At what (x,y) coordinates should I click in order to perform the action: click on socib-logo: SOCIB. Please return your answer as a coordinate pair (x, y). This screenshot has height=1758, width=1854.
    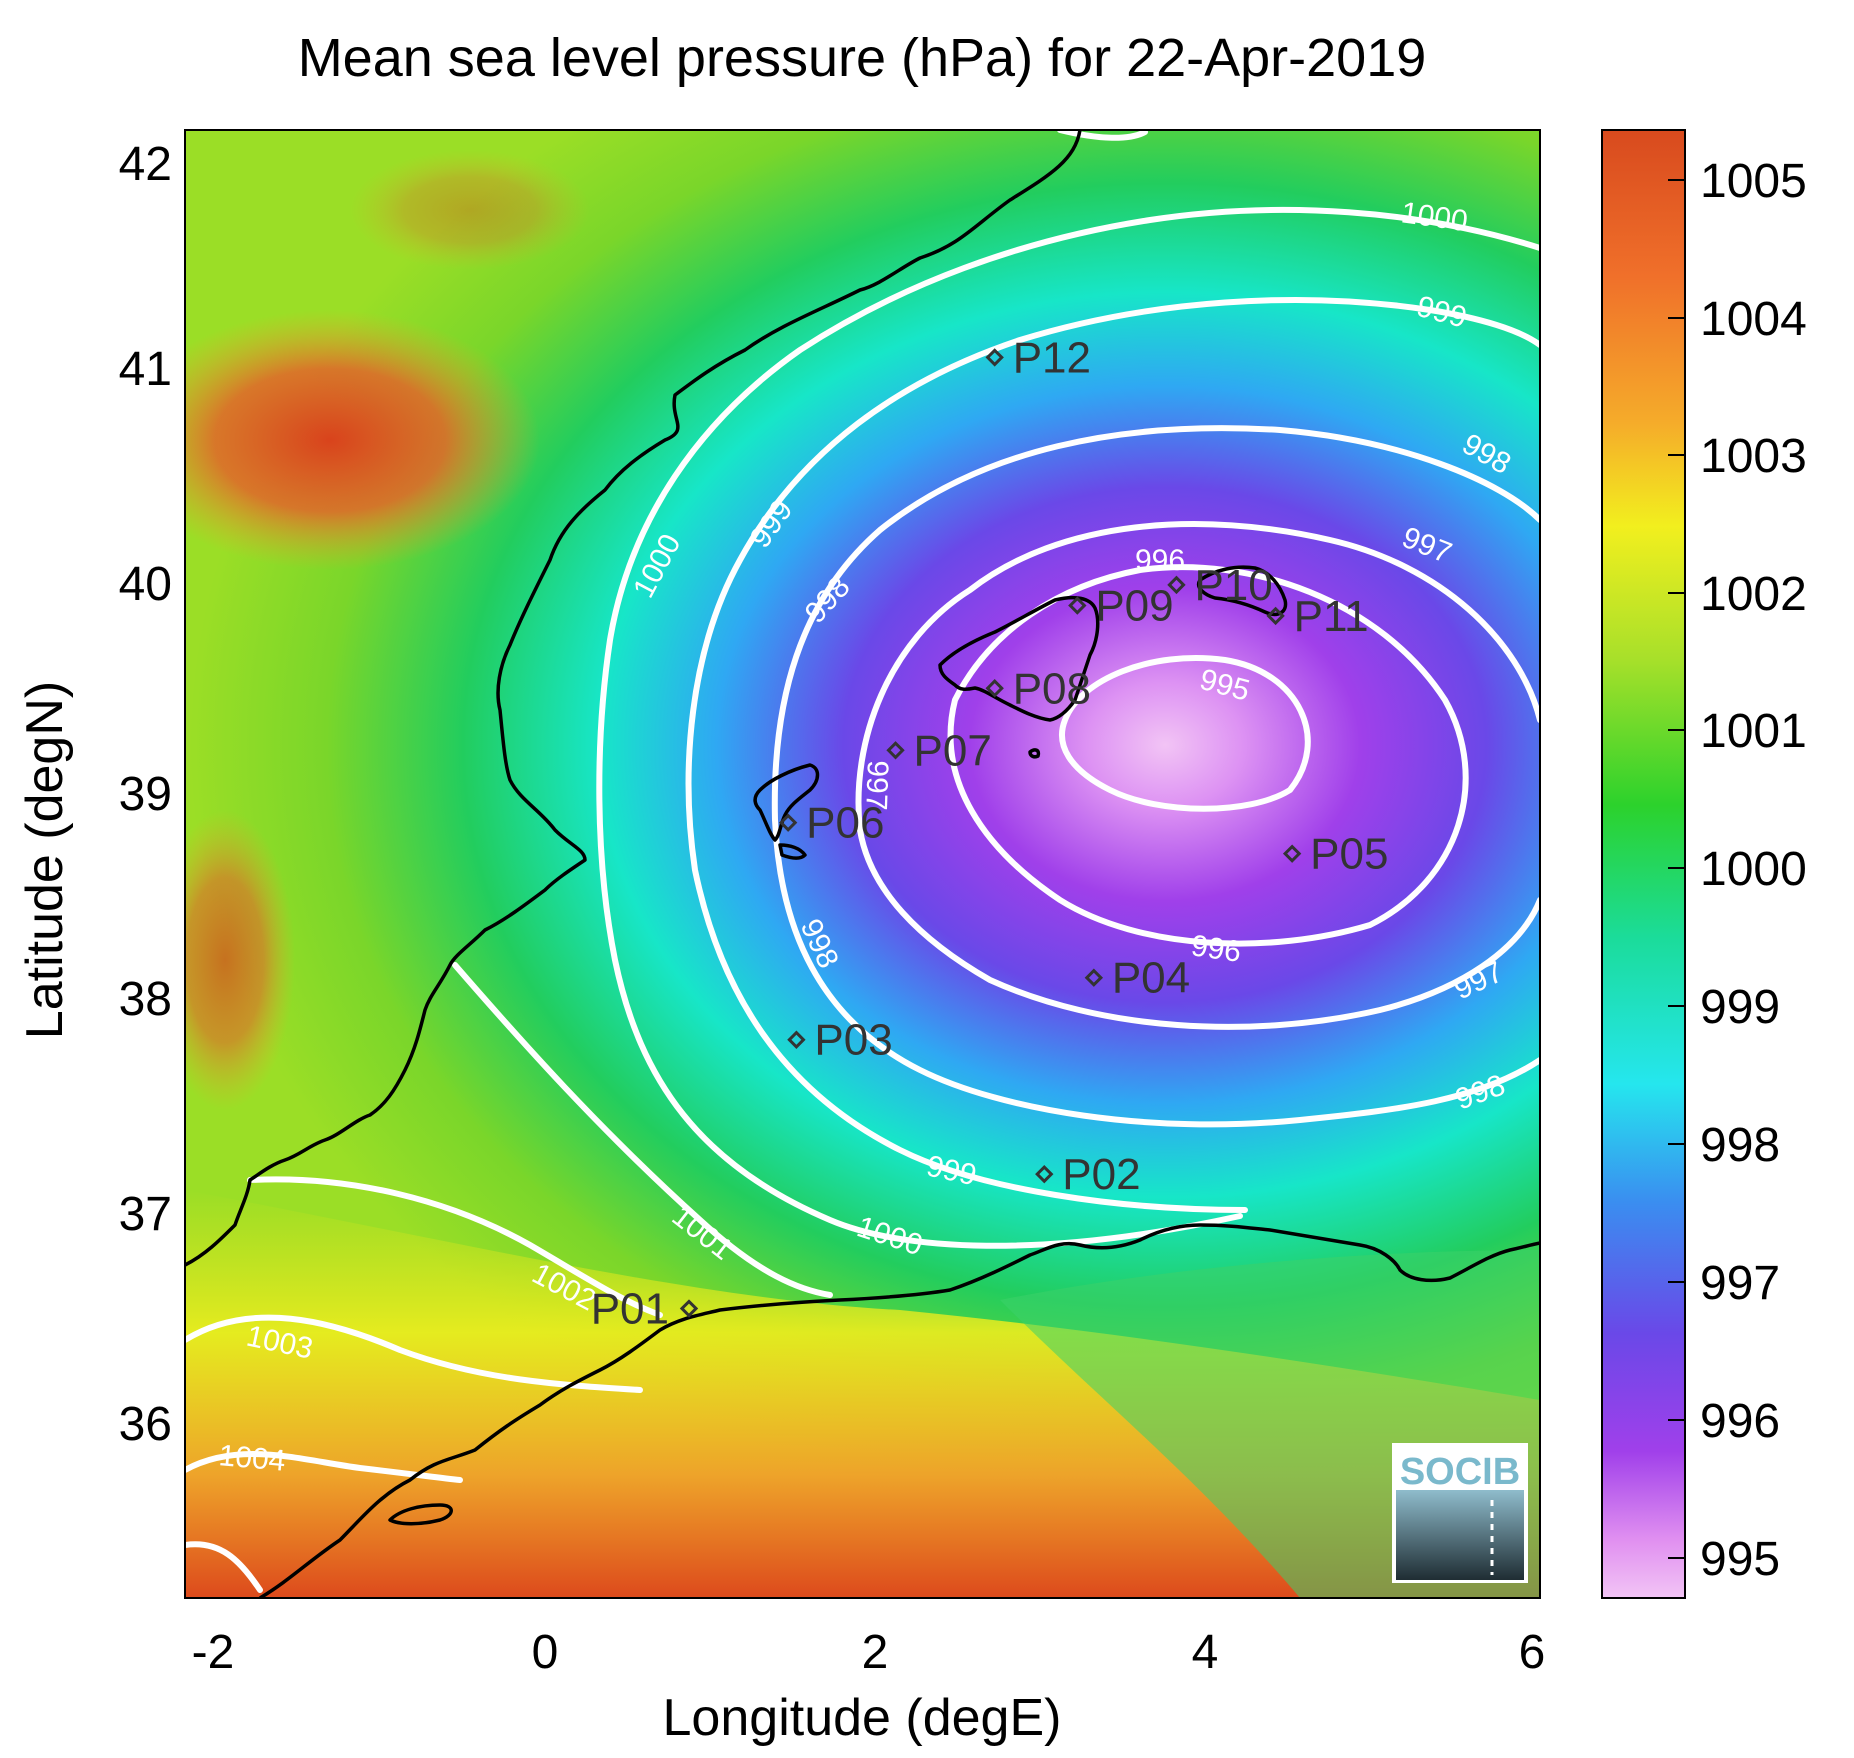
    Looking at the image, I should click on (1460, 1513).